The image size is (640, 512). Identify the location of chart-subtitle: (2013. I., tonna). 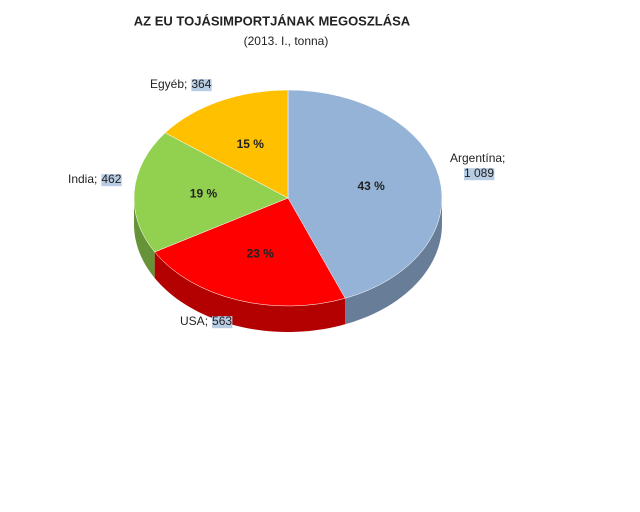
(286, 41).